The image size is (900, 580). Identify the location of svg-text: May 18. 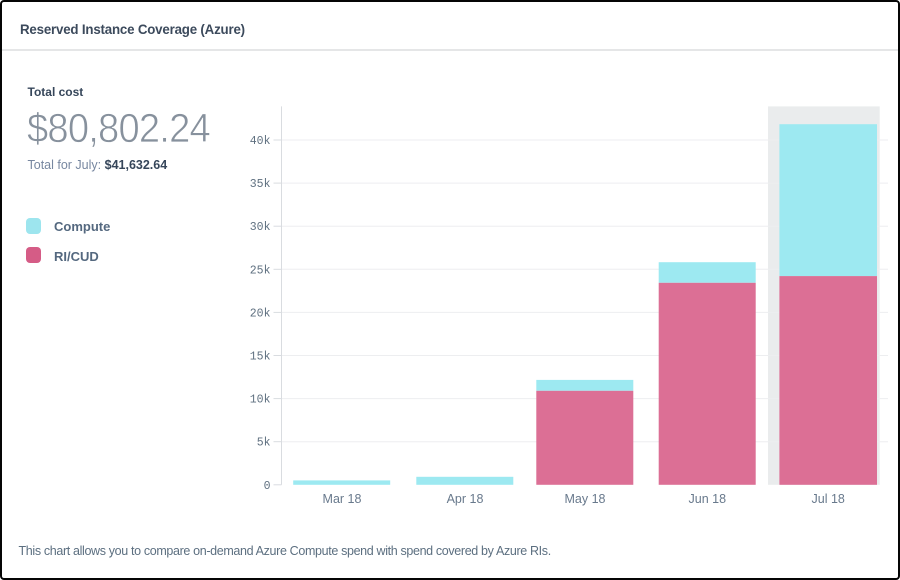
(585, 499).